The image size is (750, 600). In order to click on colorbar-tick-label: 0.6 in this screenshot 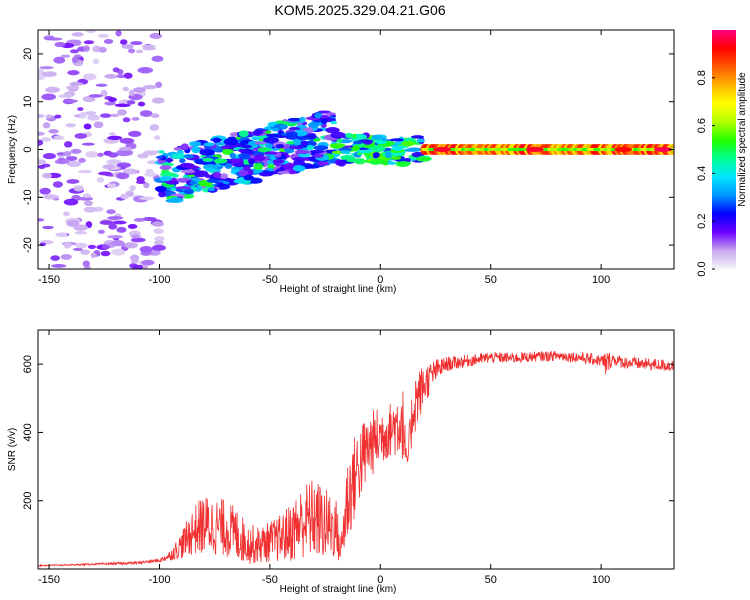, I will do `click(702, 125)`.